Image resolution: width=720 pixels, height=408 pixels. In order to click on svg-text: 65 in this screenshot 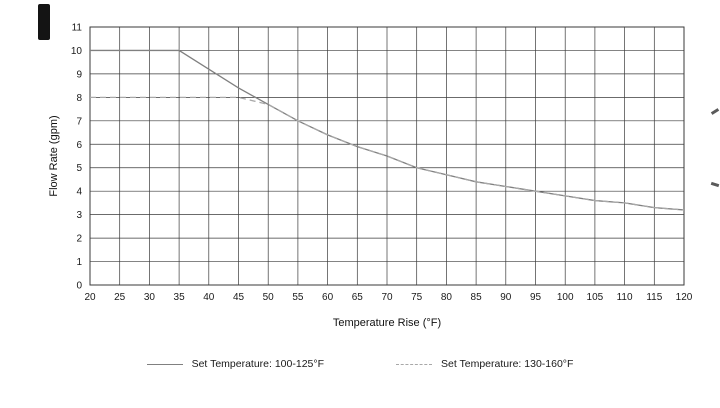, I will do `click(358, 297)`.